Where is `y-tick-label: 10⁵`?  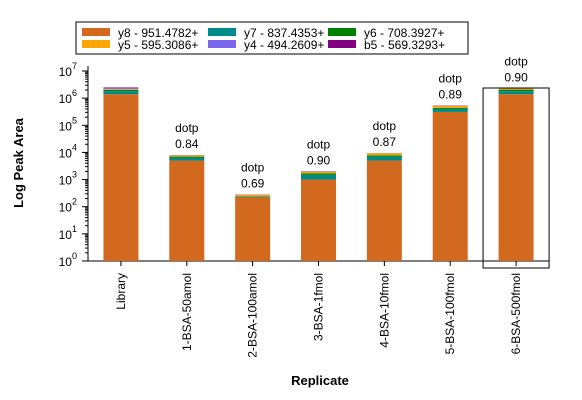
y-tick-label: 10⁵ is located at coordinates (68, 124).